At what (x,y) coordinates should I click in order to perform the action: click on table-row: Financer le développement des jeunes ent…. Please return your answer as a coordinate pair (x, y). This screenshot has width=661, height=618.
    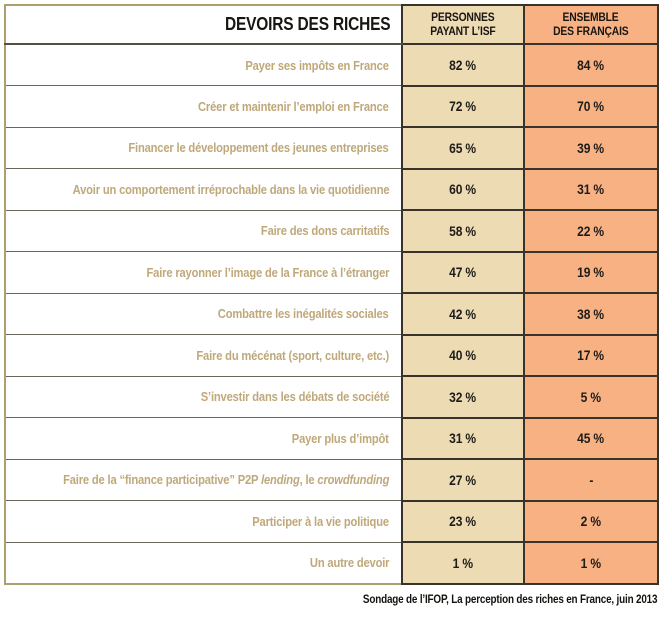
    Looking at the image, I should click on (332, 148).